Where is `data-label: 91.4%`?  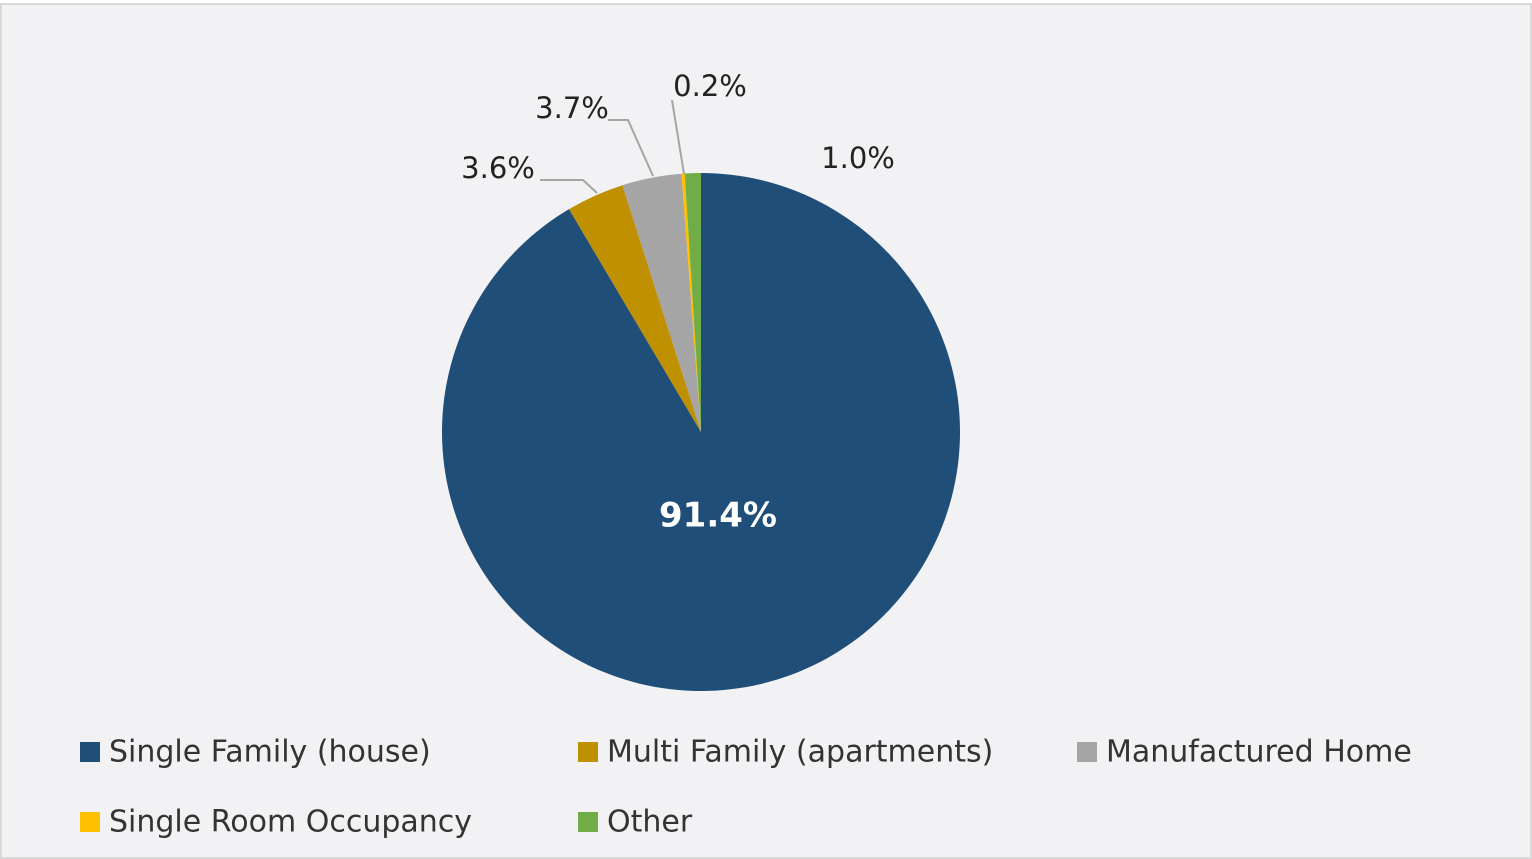
data-label: 91.4% is located at coordinates (718, 516).